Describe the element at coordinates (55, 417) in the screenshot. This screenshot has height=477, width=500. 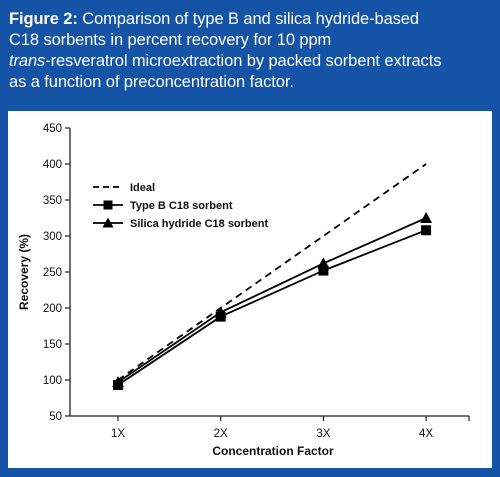
I see `y-tick-label-50: 50` at that location.